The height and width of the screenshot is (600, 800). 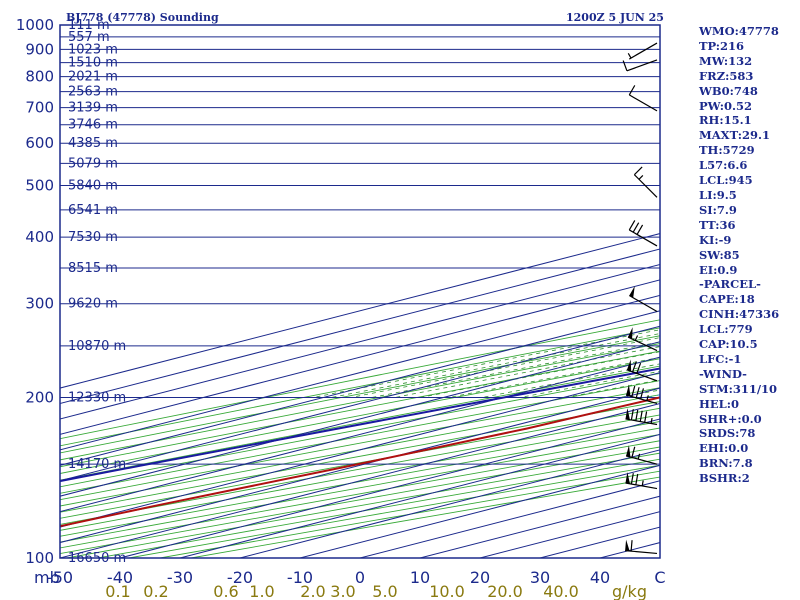 I want to click on pressure-tick-label: 800, so click(x=39, y=77).